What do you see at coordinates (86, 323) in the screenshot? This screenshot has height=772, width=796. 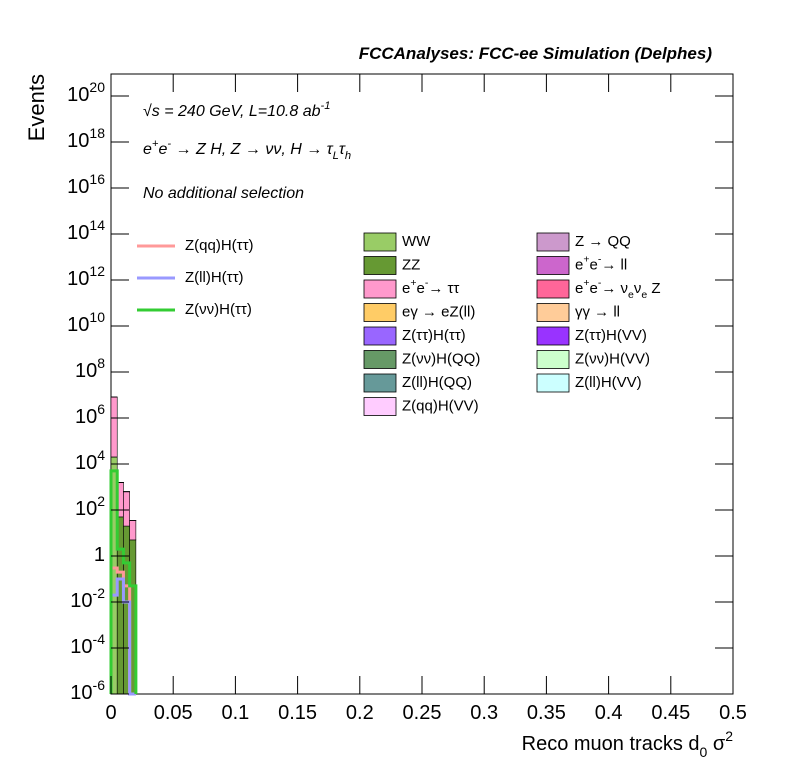 I see `y-tick-label: 10¹⁰` at bounding box center [86, 323].